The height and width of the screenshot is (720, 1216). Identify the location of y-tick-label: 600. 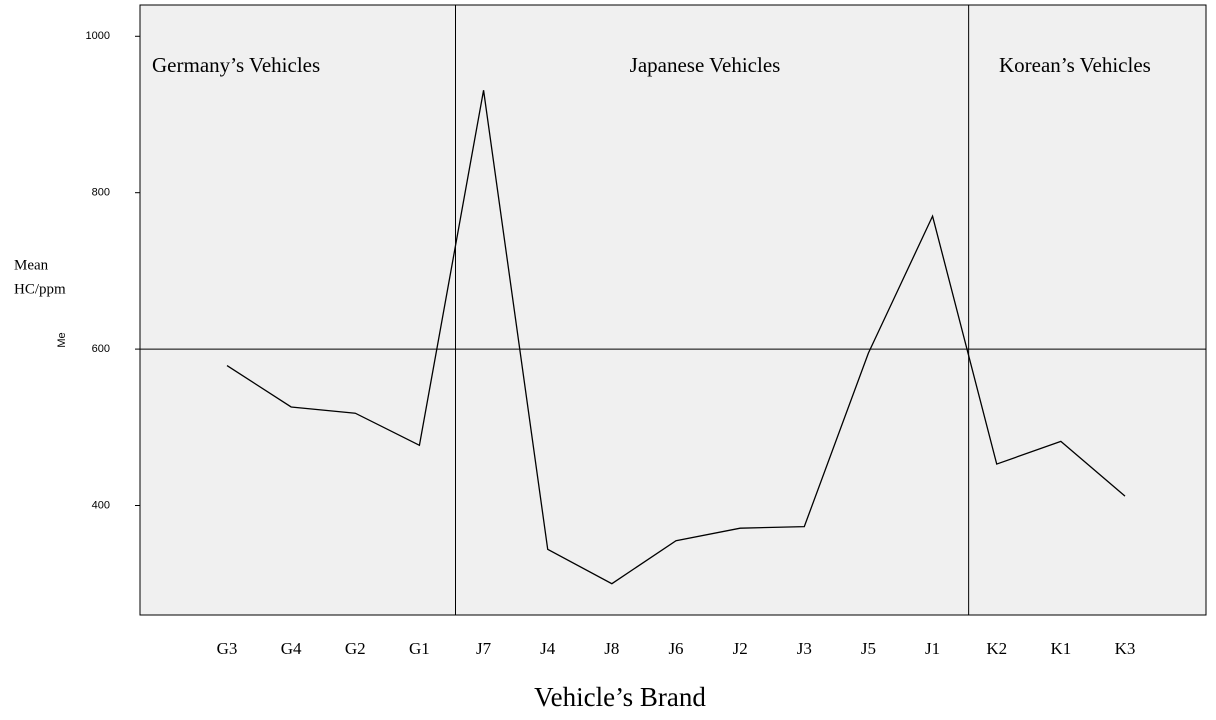
(101, 349).